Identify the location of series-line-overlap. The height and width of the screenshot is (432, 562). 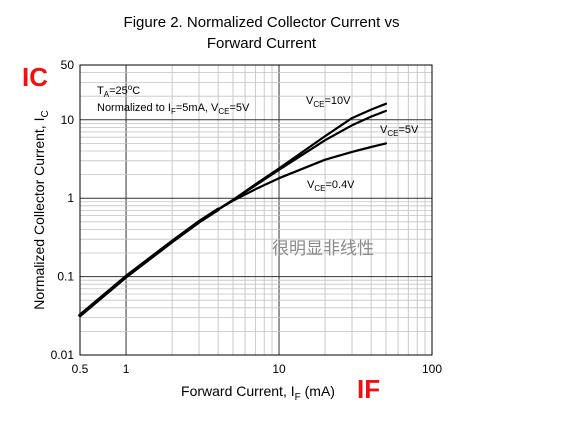
(149, 262).